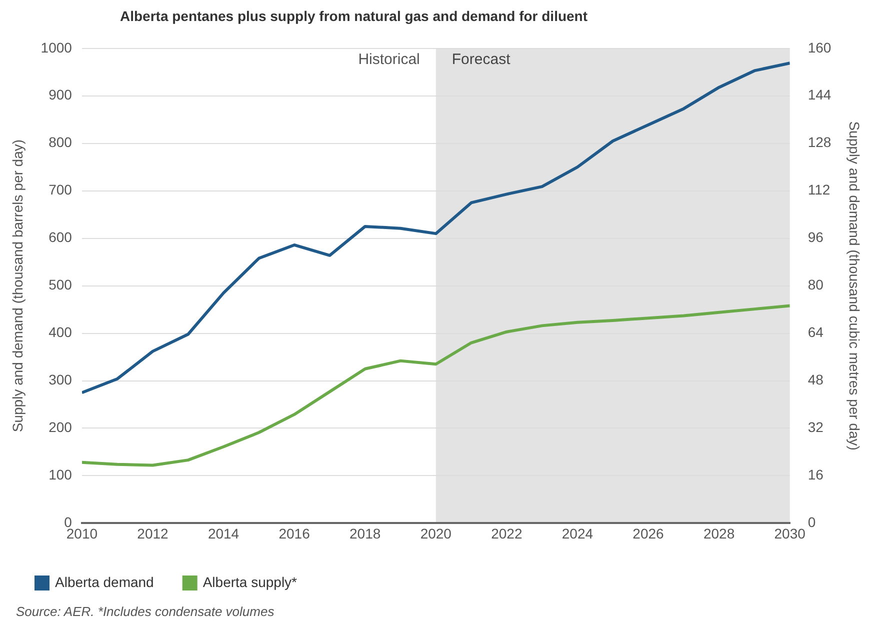 Image resolution: width=872 pixels, height=627 pixels. What do you see at coordinates (820, 47) in the screenshot?
I see `y2-tick-label: 160` at bounding box center [820, 47].